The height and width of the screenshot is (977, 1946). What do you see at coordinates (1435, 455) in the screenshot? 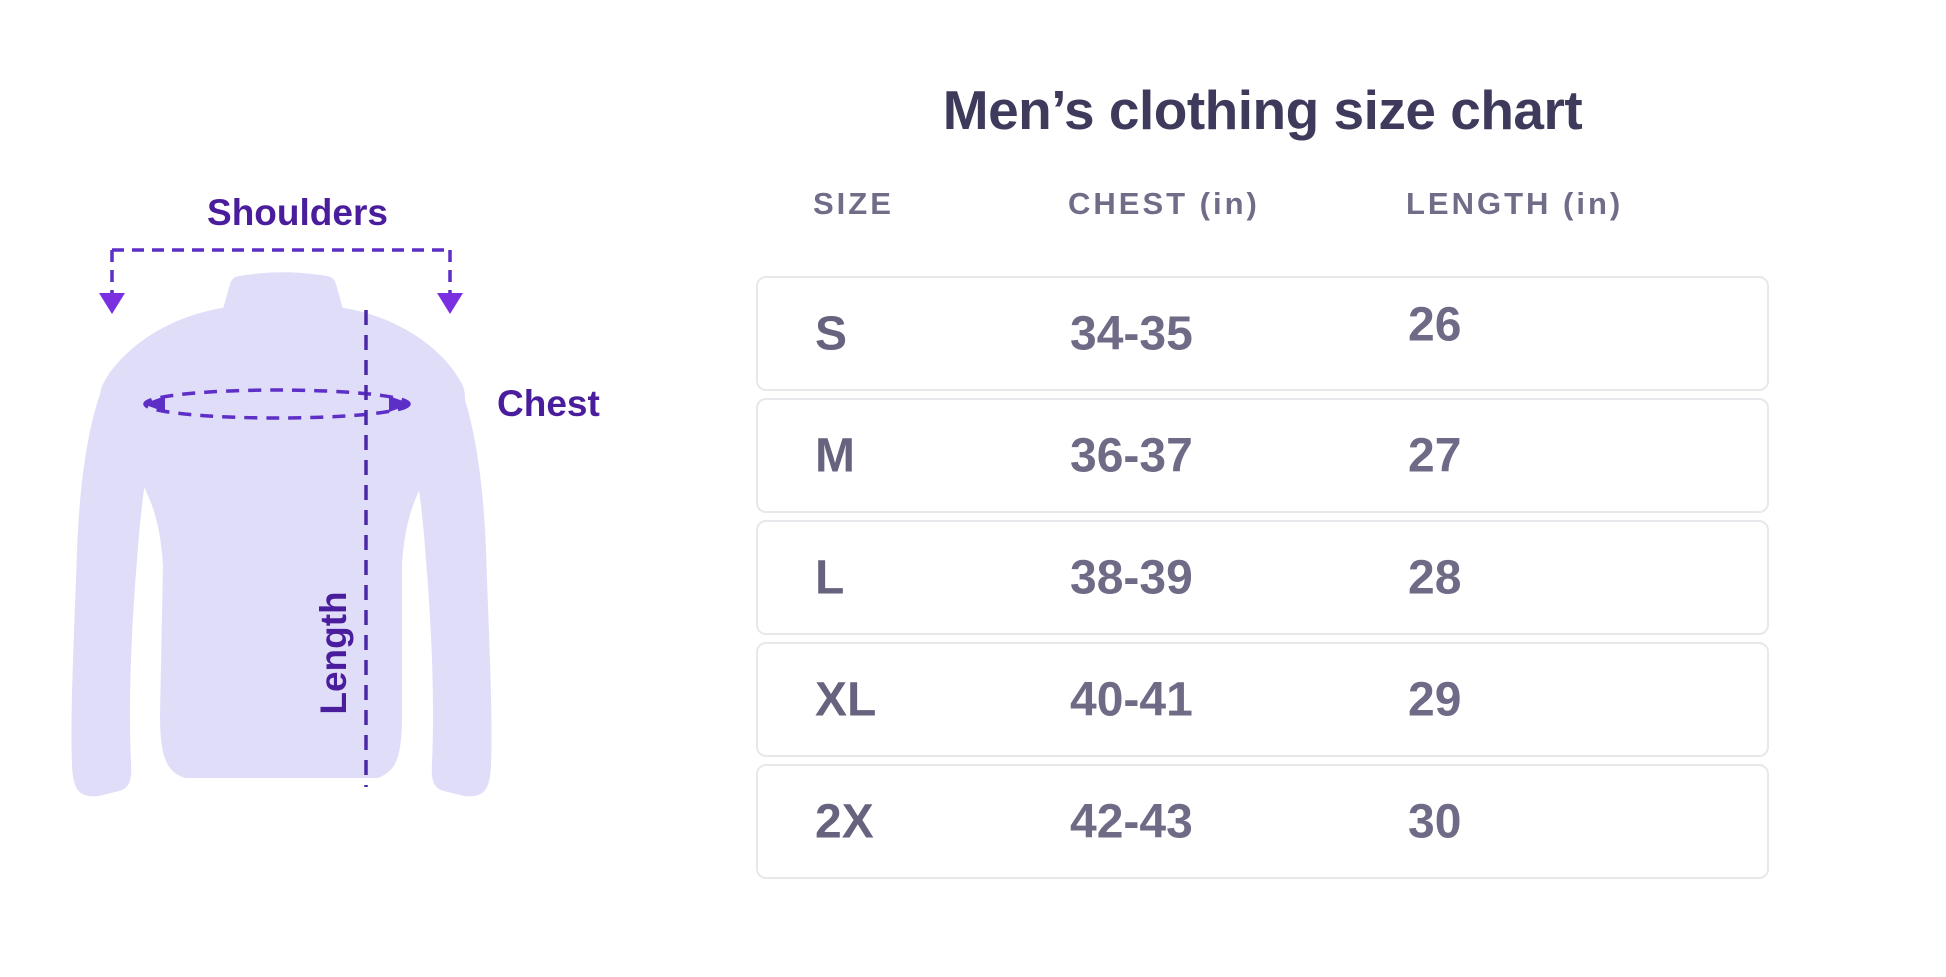
I see `length-value: 27` at bounding box center [1435, 455].